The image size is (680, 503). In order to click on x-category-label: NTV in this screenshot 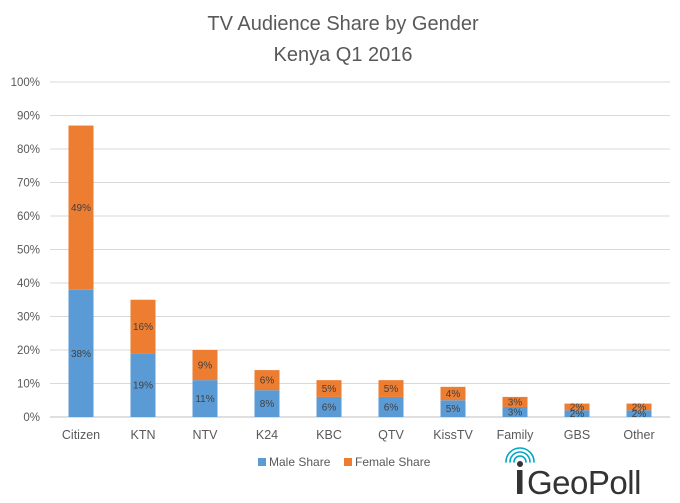, I will do `click(206, 435)`.